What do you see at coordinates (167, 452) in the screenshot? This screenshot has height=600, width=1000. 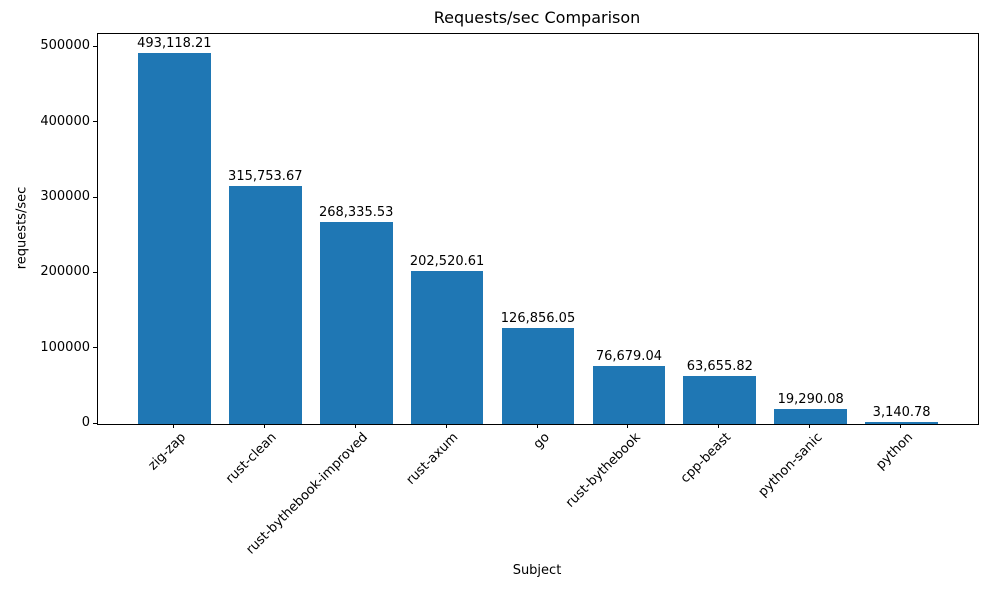 I see `x-tick-label: zig-zap` at bounding box center [167, 452].